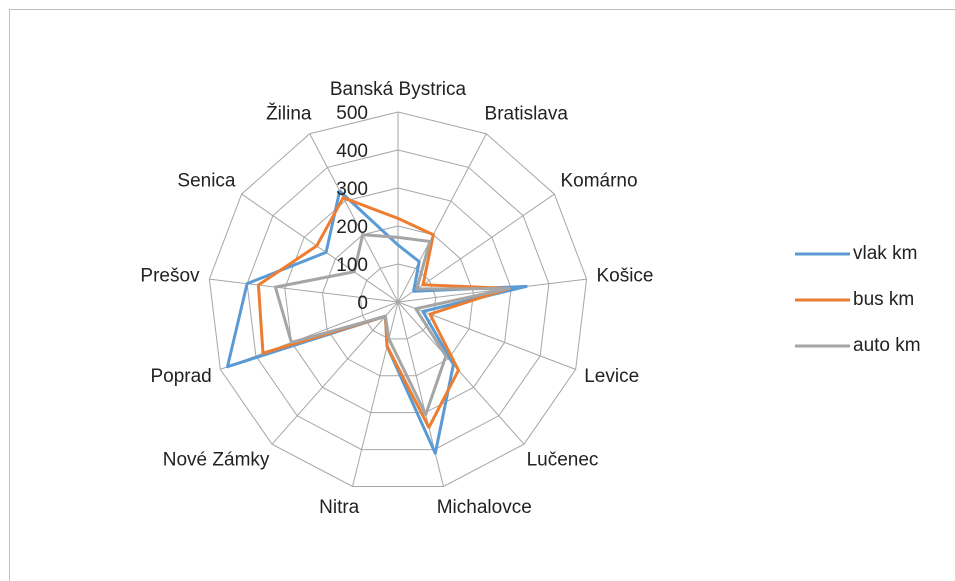 The width and height of the screenshot is (955, 581). Describe the element at coordinates (563, 460) in the screenshot. I see `category-label: Lučenec` at that location.